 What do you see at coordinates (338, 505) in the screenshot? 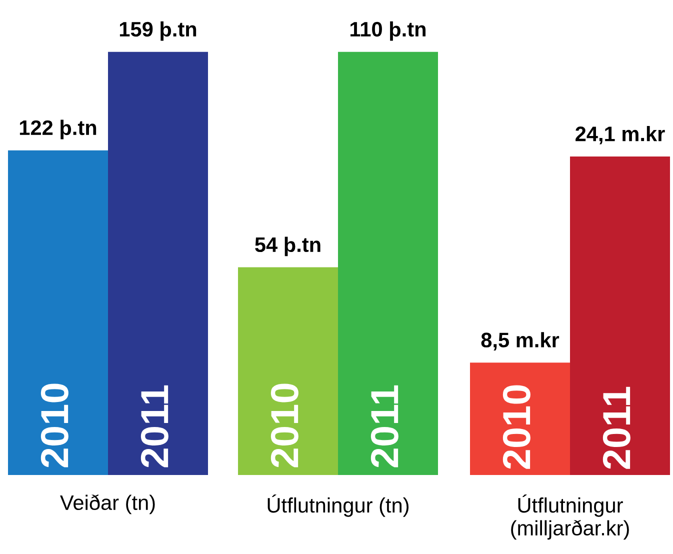
I see `x-axis-title: Útflutningur (tn)` at bounding box center [338, 505].